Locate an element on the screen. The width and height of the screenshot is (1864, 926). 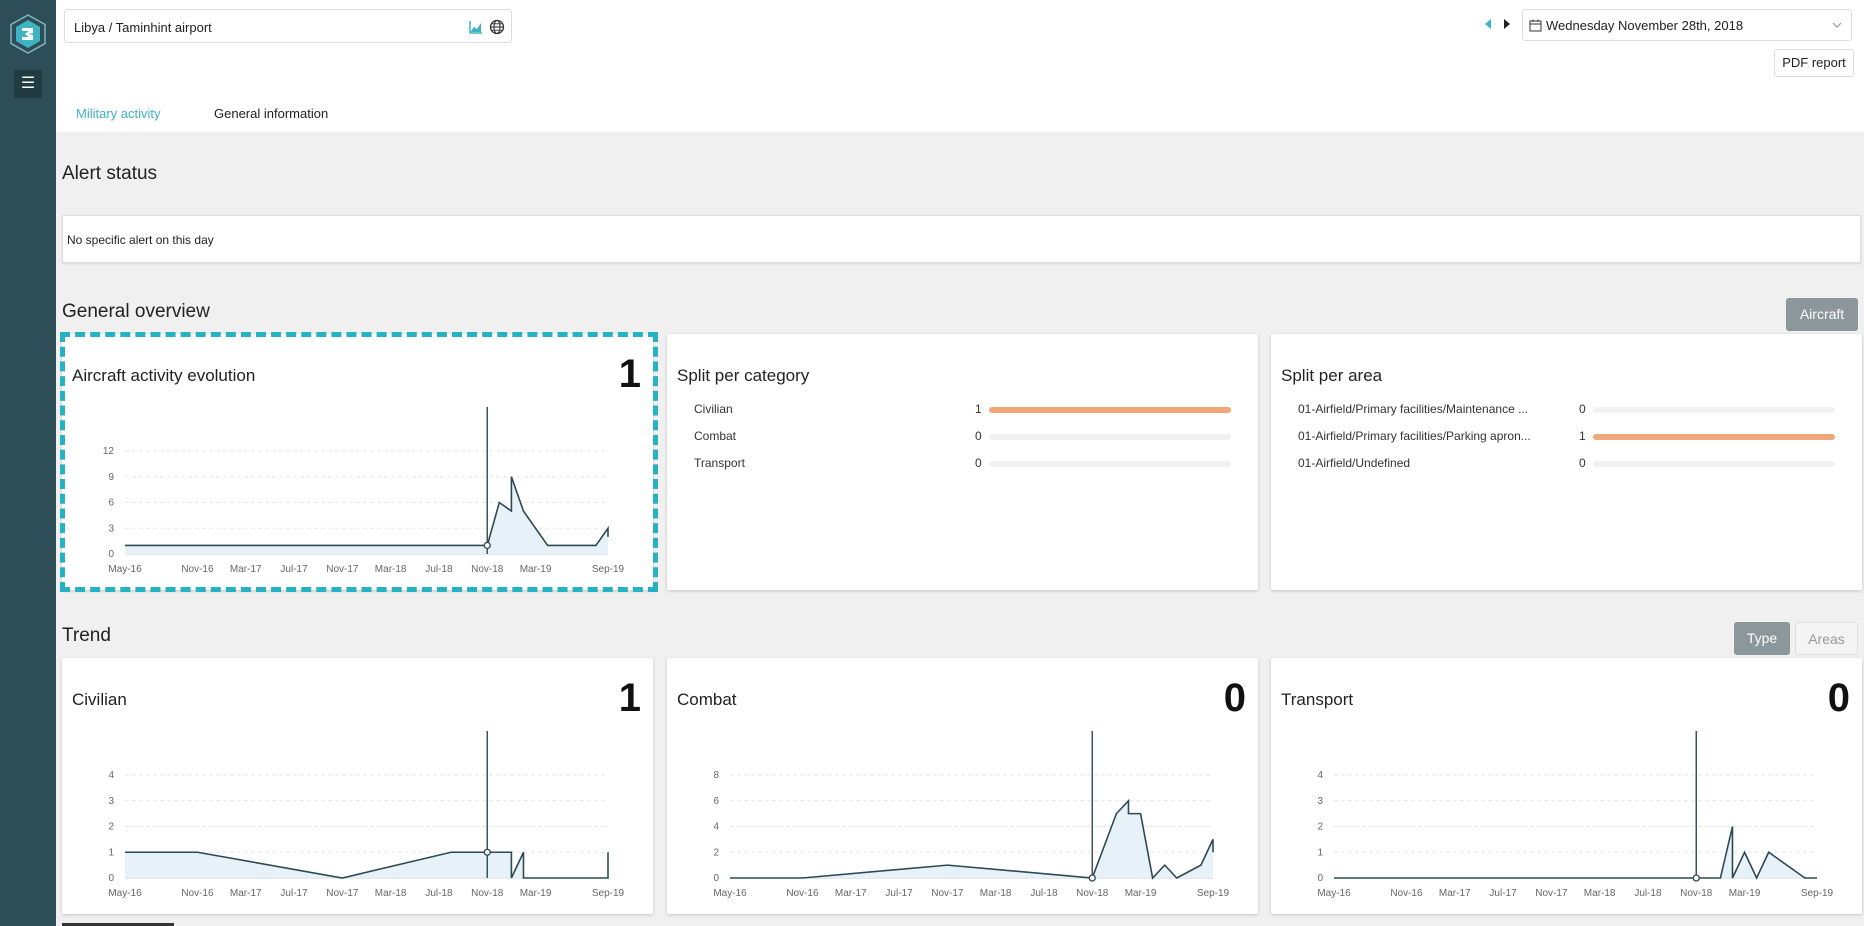
app-logo-icon is located at coordinates (28, 34).